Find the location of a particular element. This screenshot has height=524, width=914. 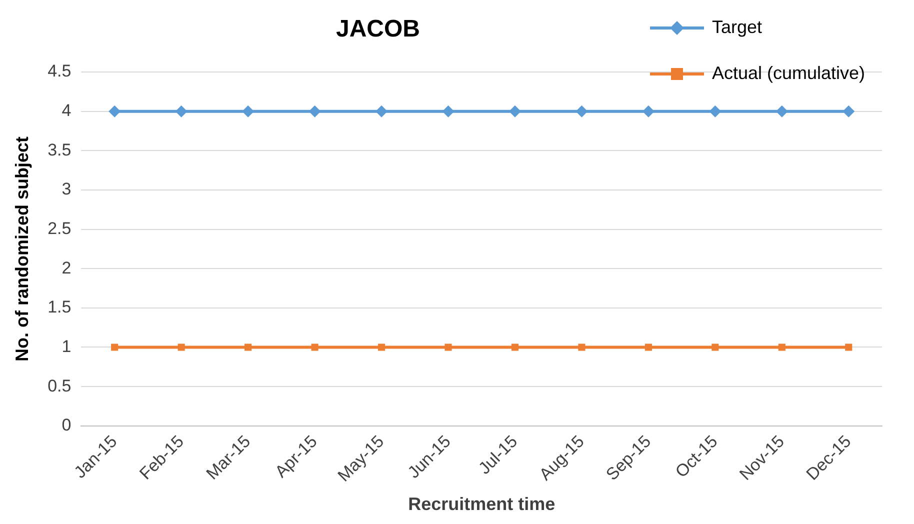

y-axis-title: No. of randomized subject is located at coordinates (22, 249).